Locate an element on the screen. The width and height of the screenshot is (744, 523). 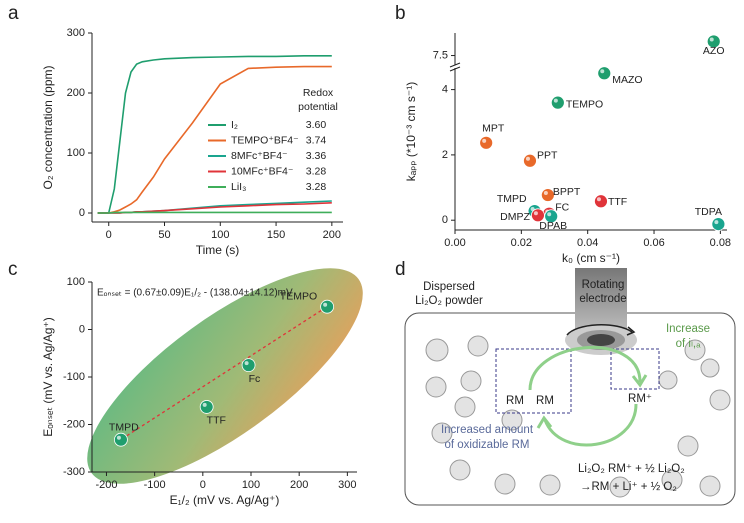
y-axis-title: O₂ concentration (ppm) is located at coordinates (48, 127).